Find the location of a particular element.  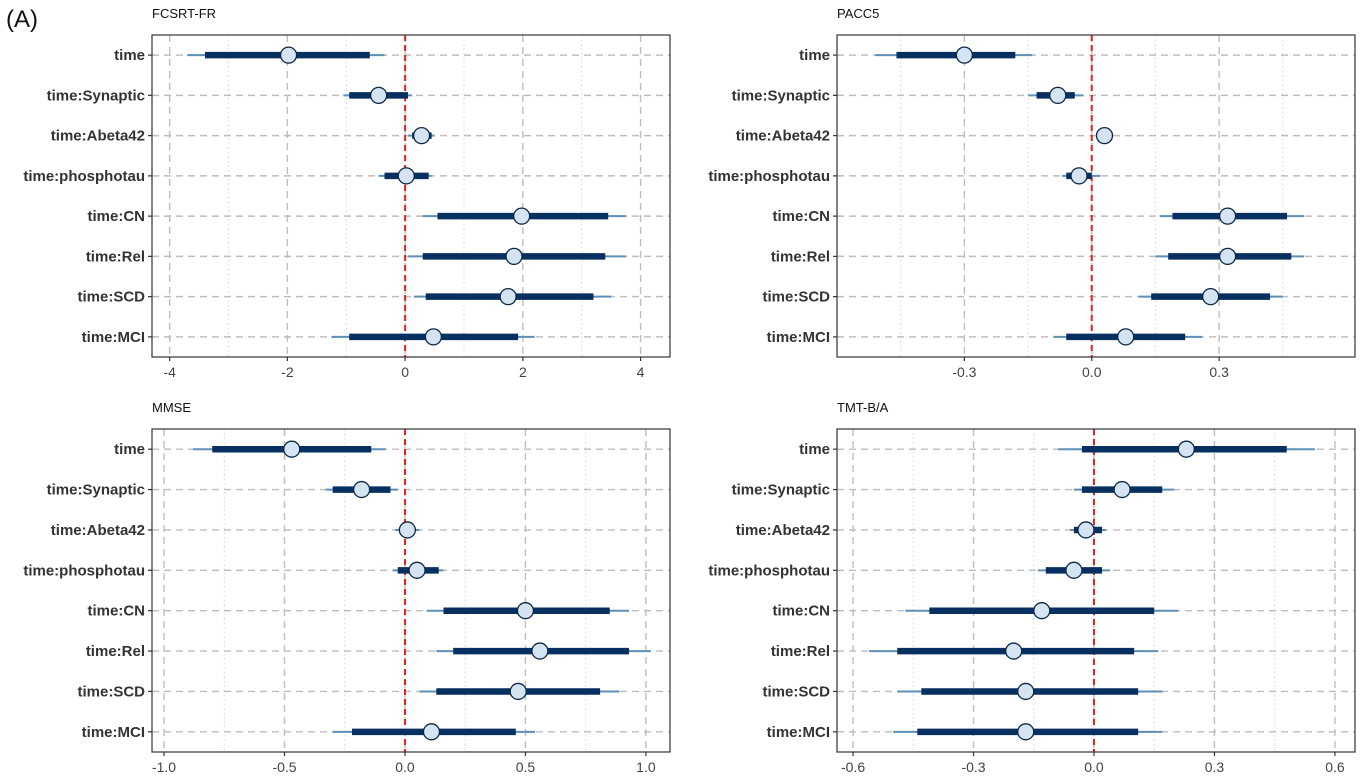

x-tick-label: 4 is located at coordinates (641, 372).